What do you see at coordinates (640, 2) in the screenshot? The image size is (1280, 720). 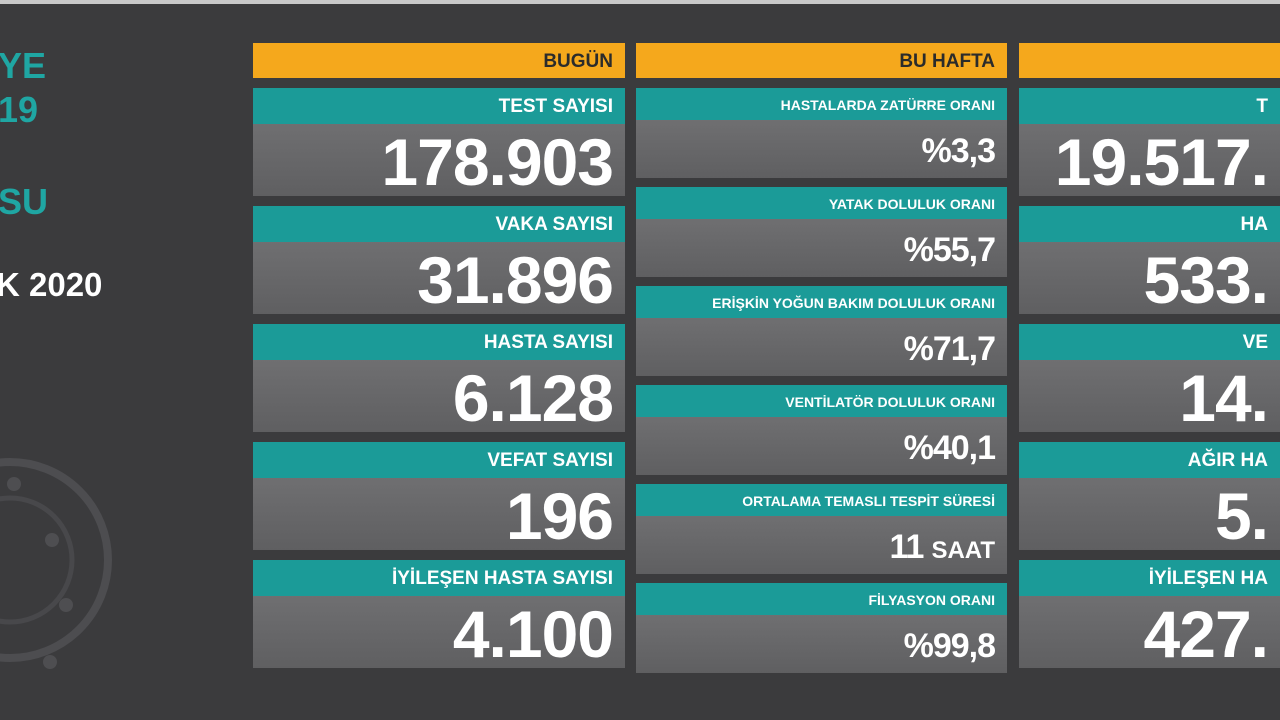 I see `top-strip` at bounding box center [640, 2].